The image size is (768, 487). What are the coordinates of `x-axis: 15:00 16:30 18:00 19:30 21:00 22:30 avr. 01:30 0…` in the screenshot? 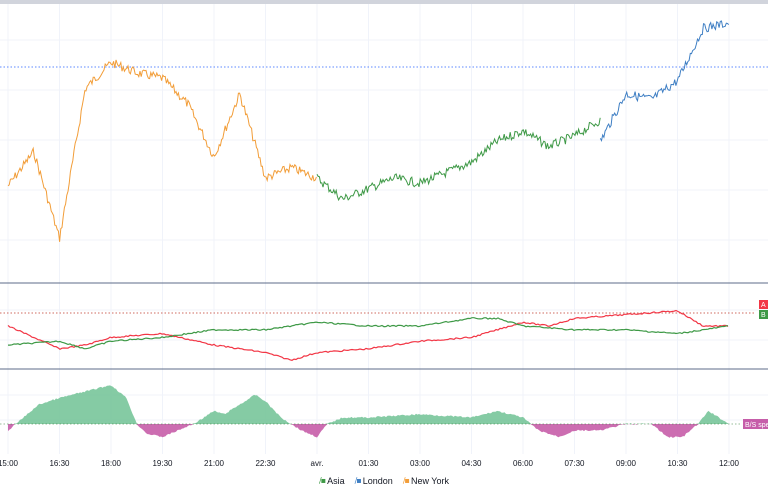 It's located at (370, 463).